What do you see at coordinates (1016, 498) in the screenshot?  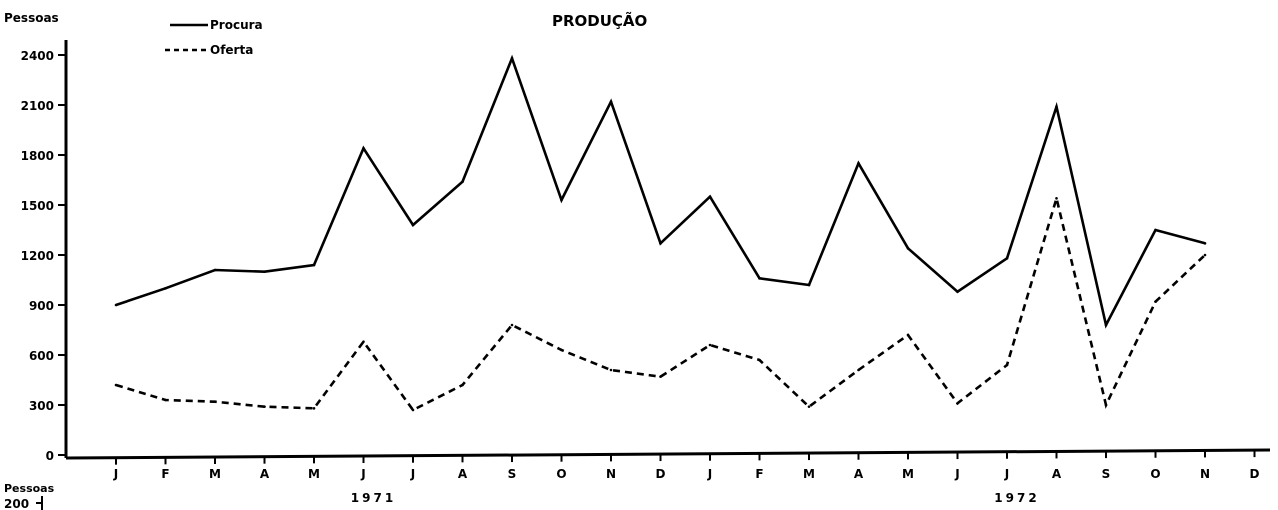 I see `year-label: 1972` at bounding box center [1016, 498].